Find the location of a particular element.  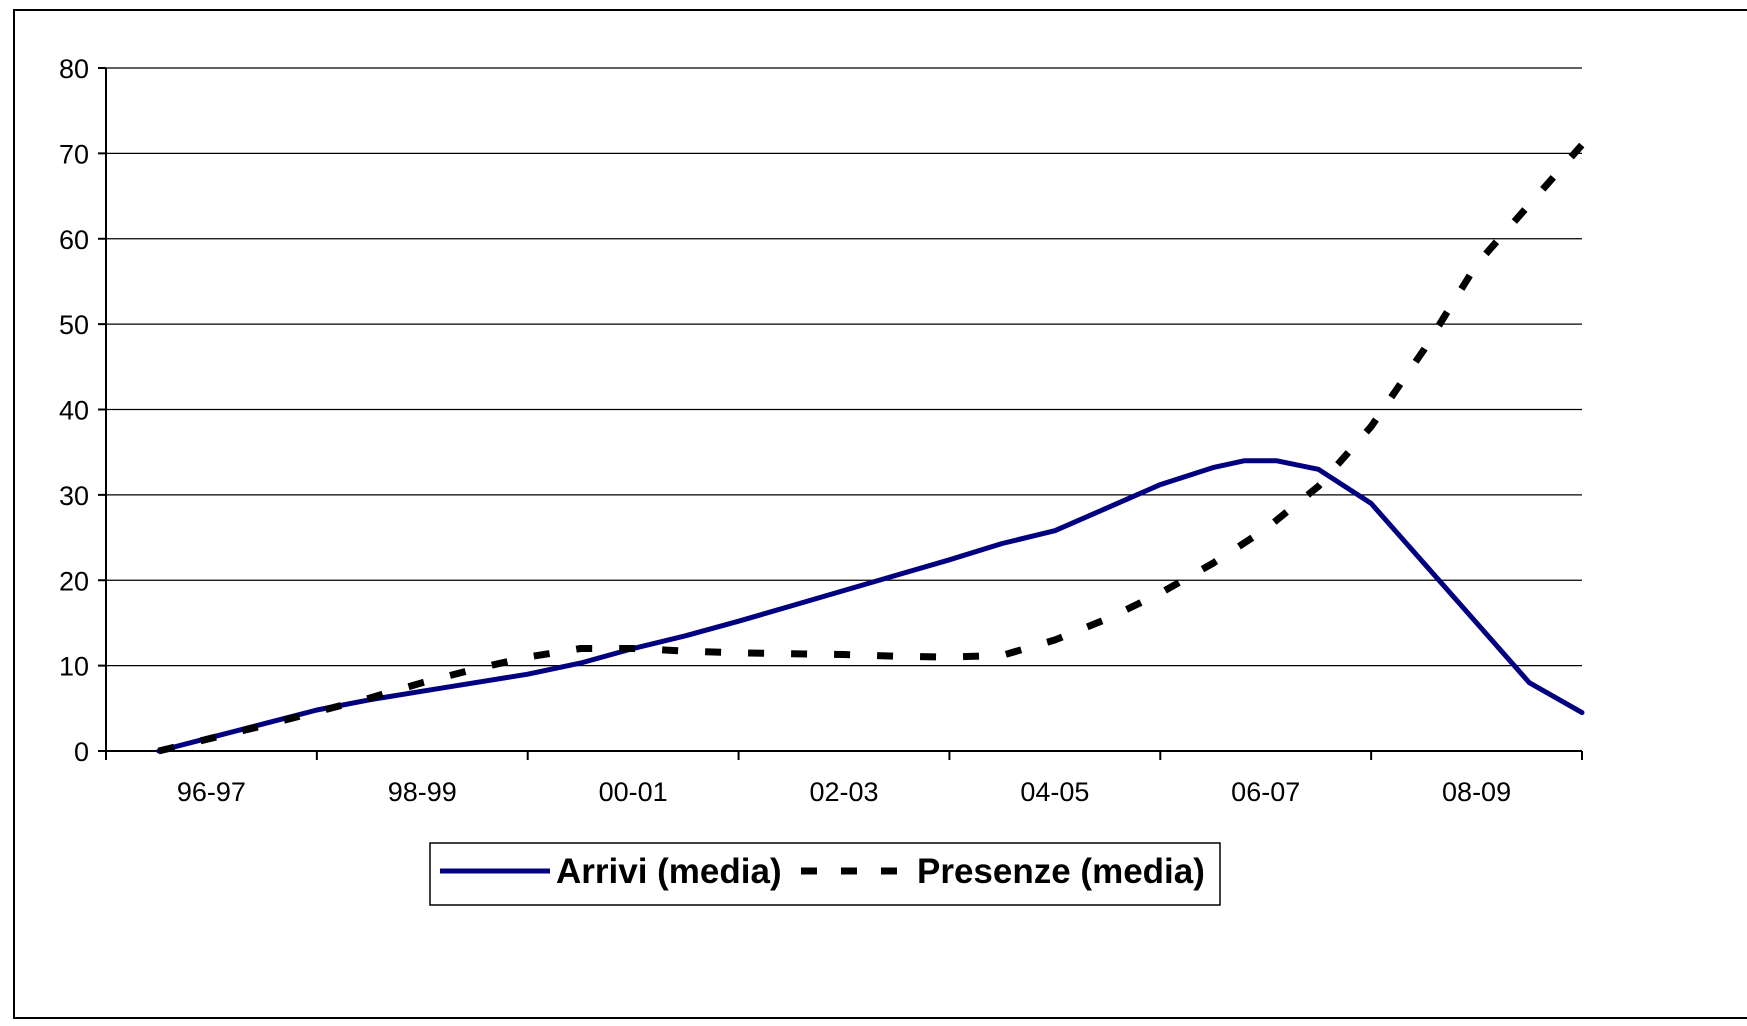

x-tick-label: 04-05 is located at coordinates (1054, 792).